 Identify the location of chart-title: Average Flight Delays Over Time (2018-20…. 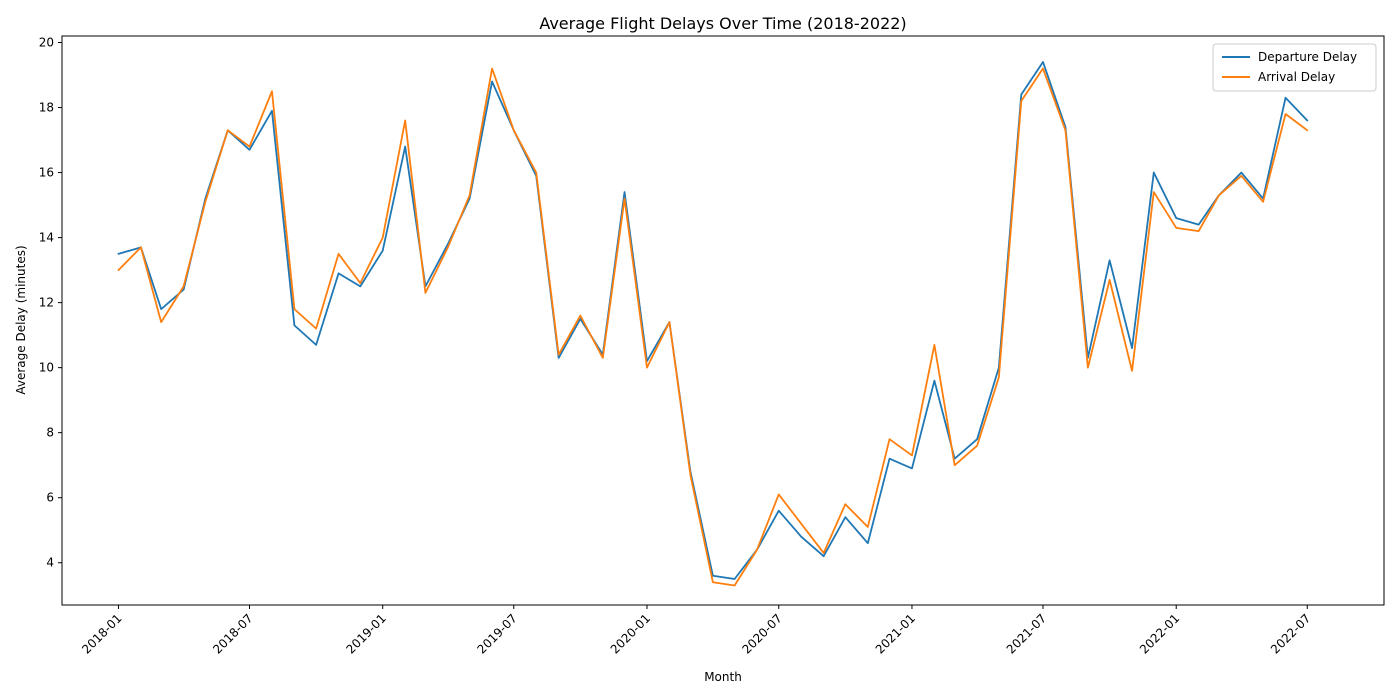
(722, 23).